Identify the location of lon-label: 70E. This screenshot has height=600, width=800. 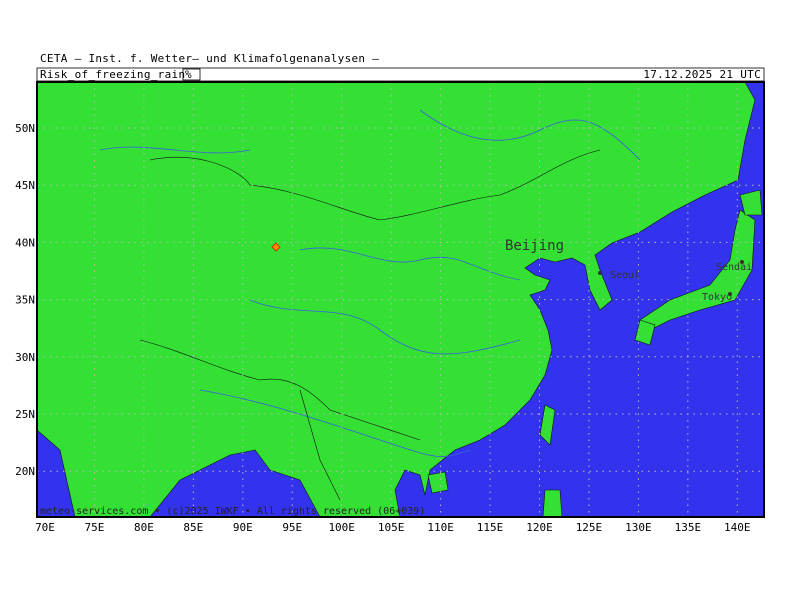
(45, 527).